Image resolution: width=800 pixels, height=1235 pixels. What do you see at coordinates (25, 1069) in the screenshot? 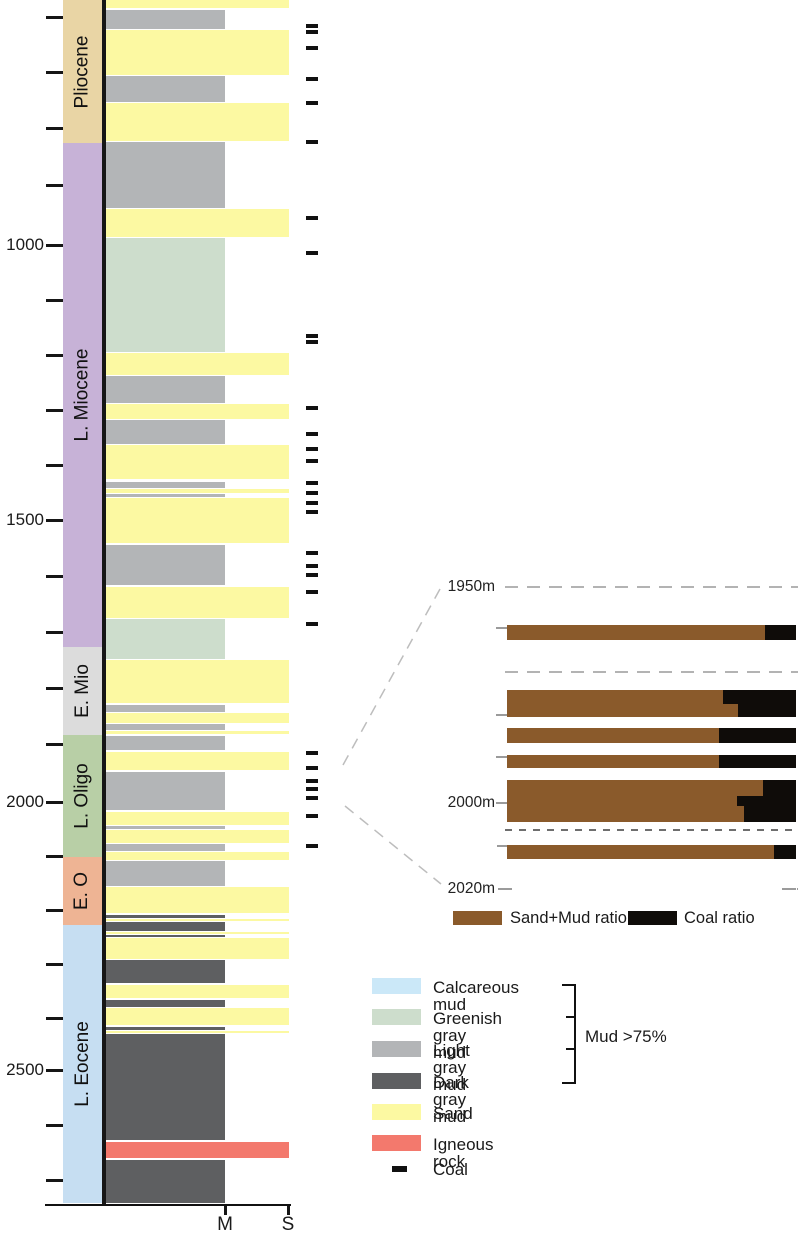
I see `depth-tick-label: 2500` at bounding box center [25, 1069].